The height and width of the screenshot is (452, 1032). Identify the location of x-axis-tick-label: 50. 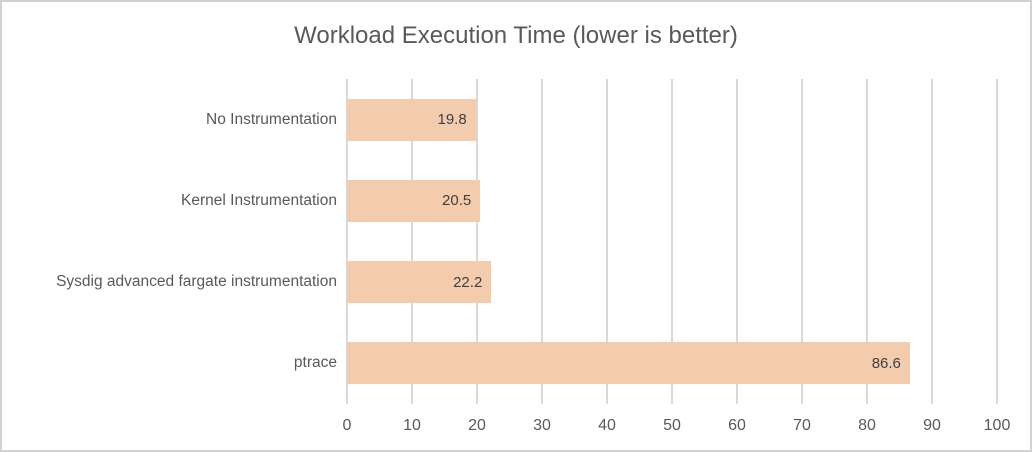
(672, 425).